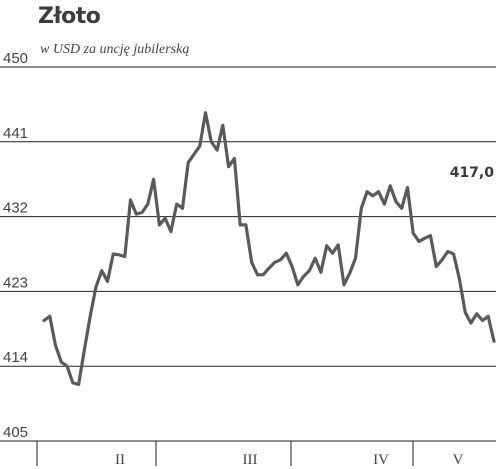 Image resolution: width=500 pixels, height=469 pixels. What do you see at coordinates (15, 58) in the screenshot?
I see `y-tick-label: 450` at bounding box center [15, 58].